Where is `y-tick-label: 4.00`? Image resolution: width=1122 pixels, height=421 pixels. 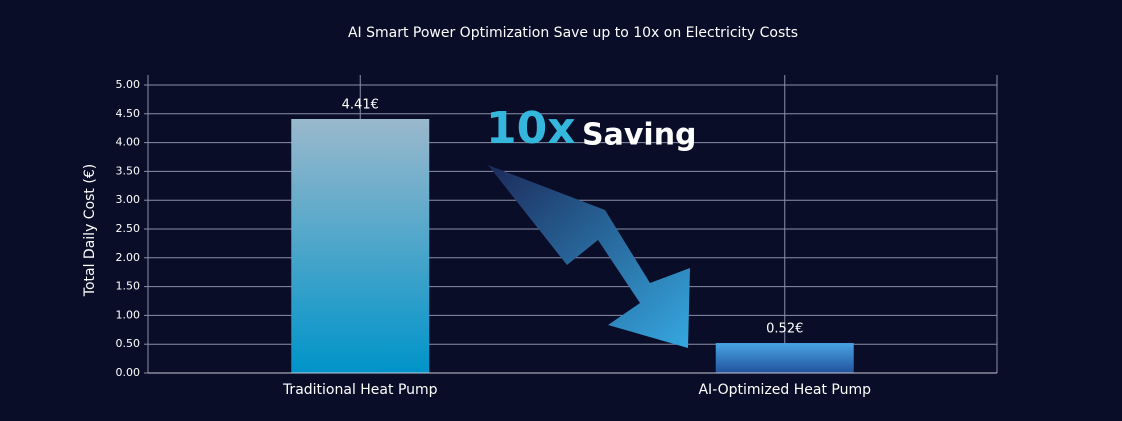 y-tick-label: 4.00 is located at coordinates (128, 142).